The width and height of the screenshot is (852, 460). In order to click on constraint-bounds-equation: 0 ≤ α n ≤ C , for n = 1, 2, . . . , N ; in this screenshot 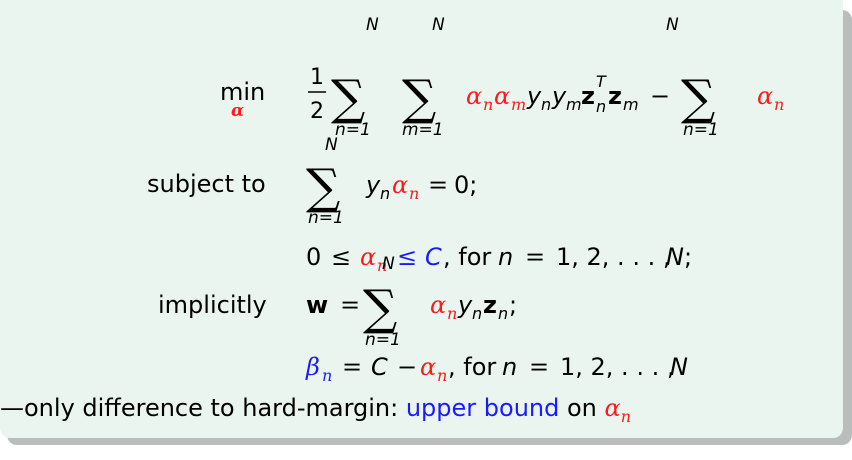, I will do `click(499, 259)`.